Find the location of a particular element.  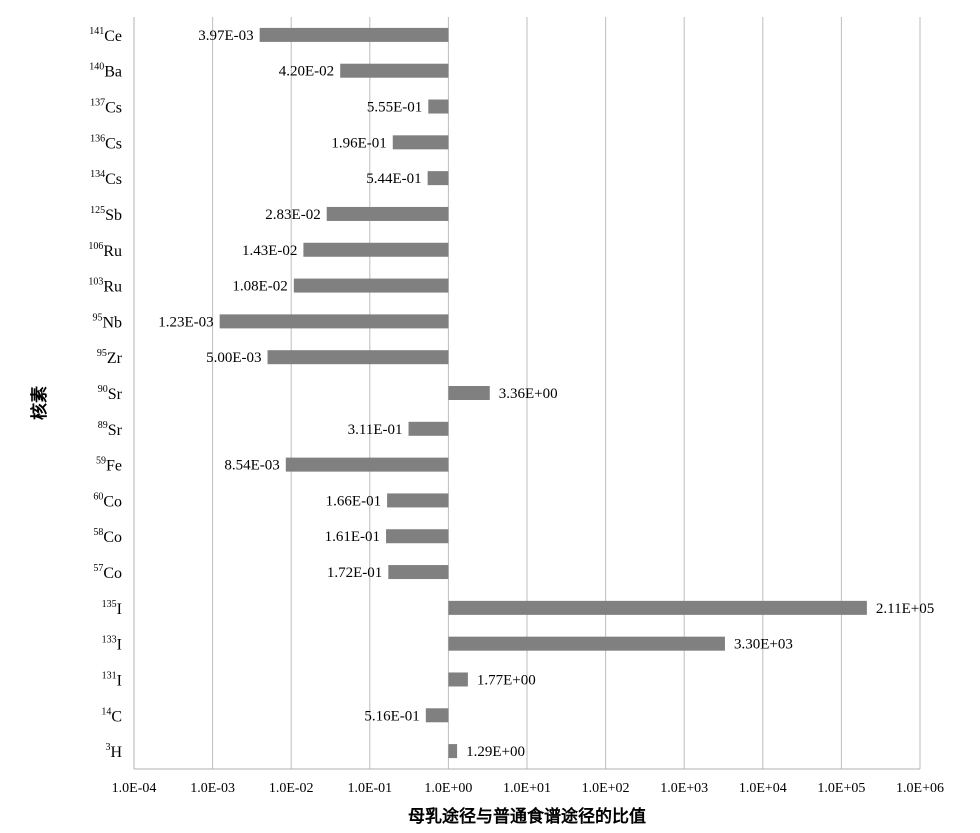

category-label: 140Ba is located at coordinates (105, 71).